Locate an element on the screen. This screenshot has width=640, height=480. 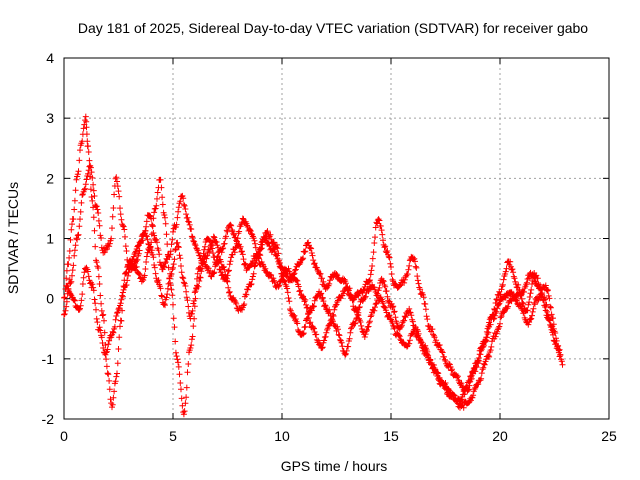
x-tick-label: 5 is located at coordinates (173, 436).